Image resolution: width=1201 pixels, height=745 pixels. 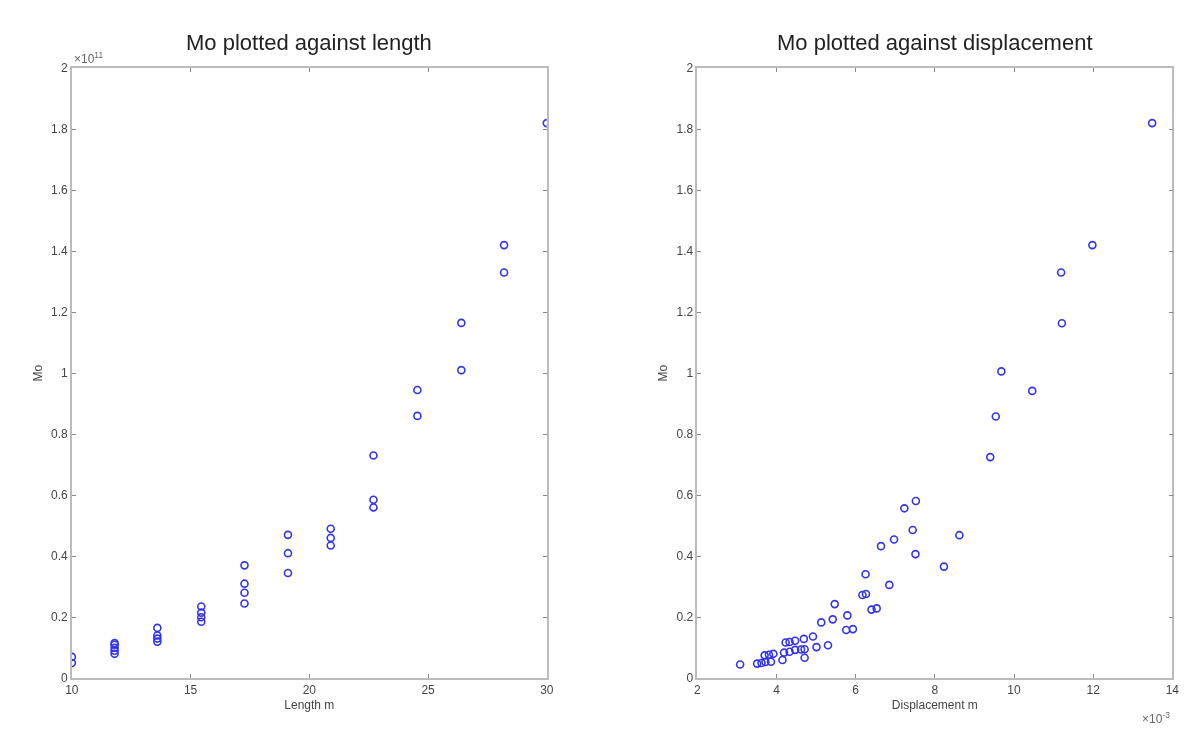 What do you see at coordinates (685, 434) in the screenshot?
I see `y-tick-label: 0.8` at bounding box center [685, 434].